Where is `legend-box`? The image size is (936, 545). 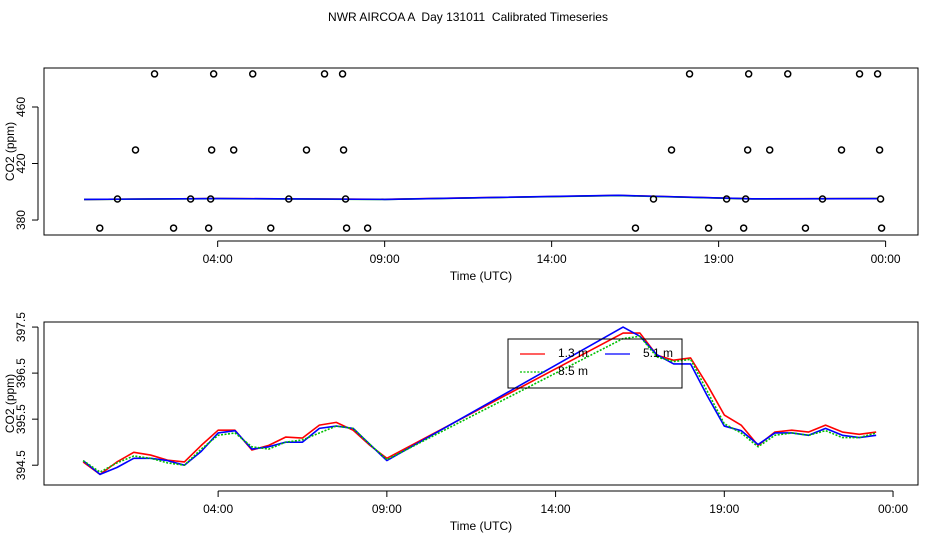 legend-box is located at coordinates (595, 363).